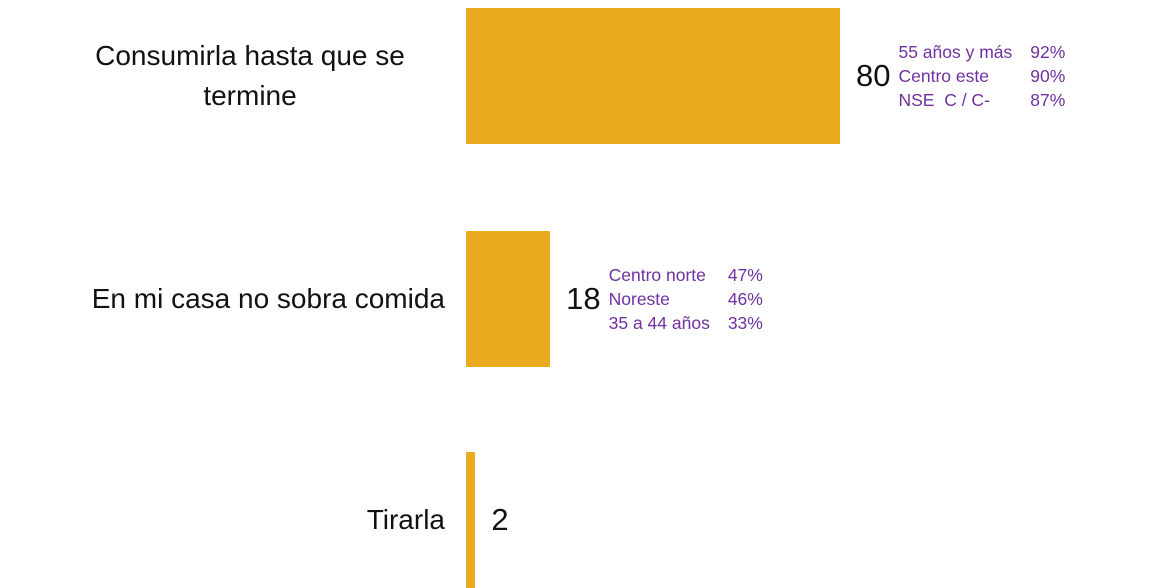  I want to click on breakdown-value: 33%, so click(745, 323).